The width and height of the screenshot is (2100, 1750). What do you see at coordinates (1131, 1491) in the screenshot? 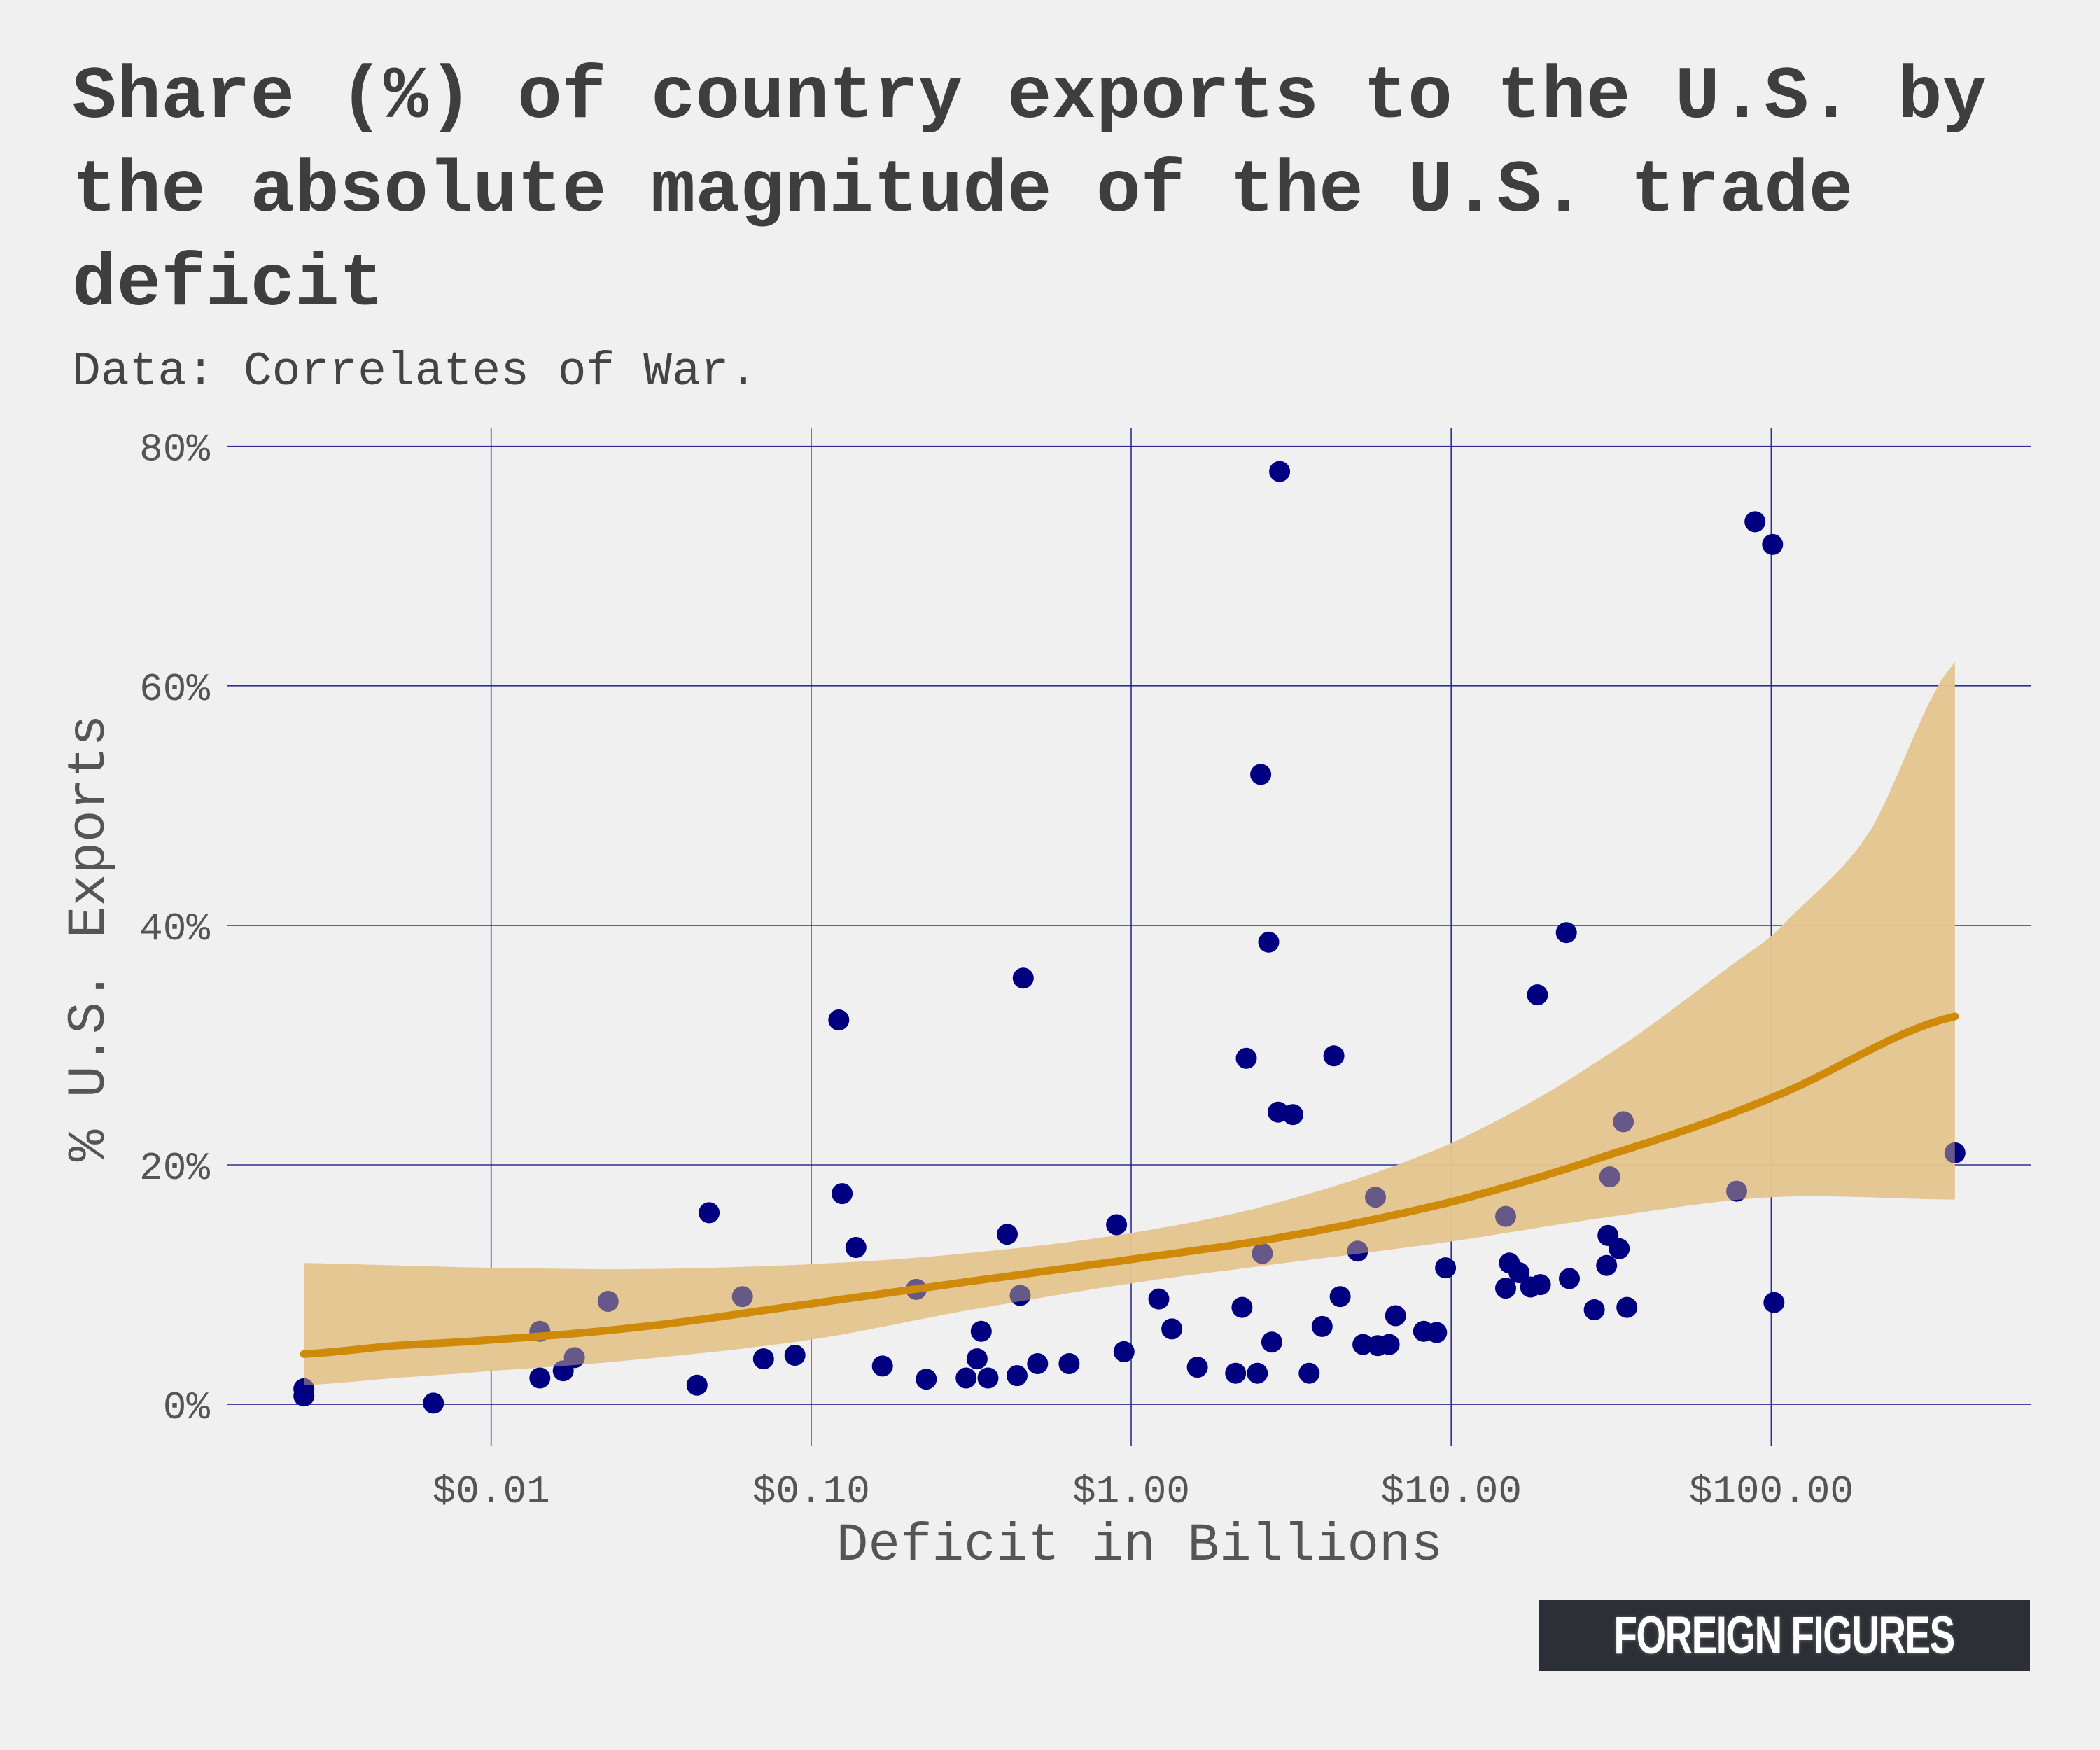
I see `x-tick-label: $1.00` at bounding box center [1131, 1491].